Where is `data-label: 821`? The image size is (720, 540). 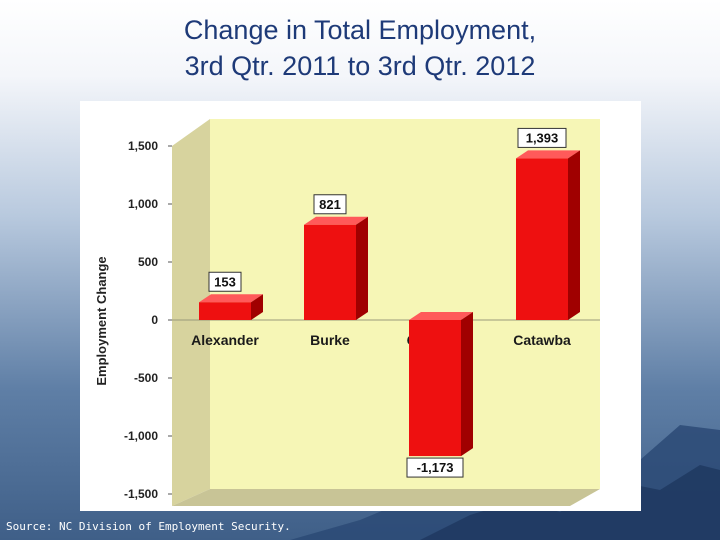
data-label: 821 is located at coordinates (330, 204).